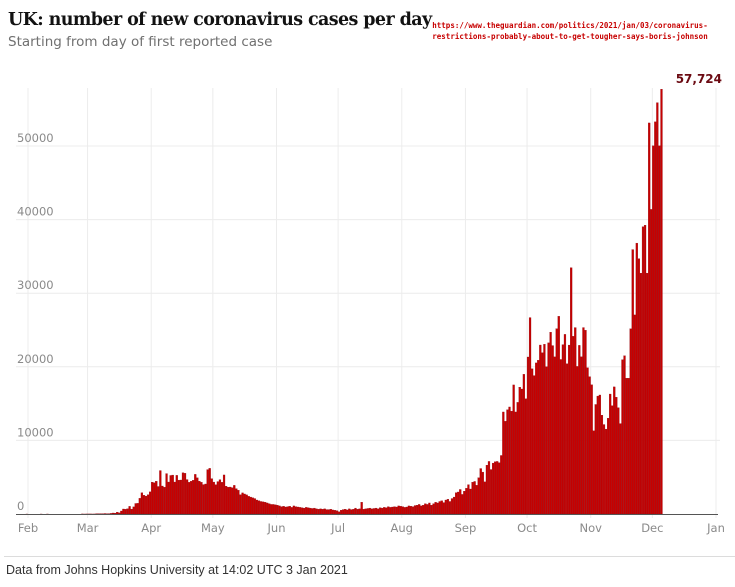 The height and width of the screenshot is (587, 735). I want to click on chart-subtitle: Starting from day of first reported case, so click(140, 42).